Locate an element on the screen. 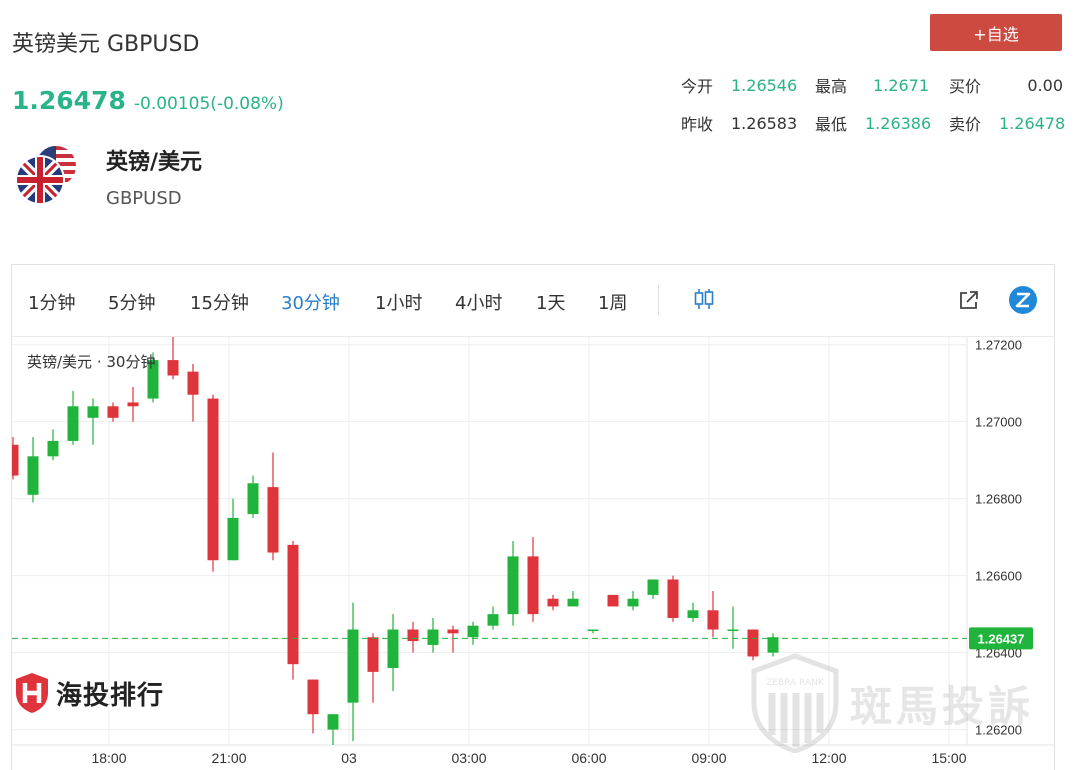 This screenshot has width=1075, height=770. haitou-shield-icon is located at coordinates (32, 693).